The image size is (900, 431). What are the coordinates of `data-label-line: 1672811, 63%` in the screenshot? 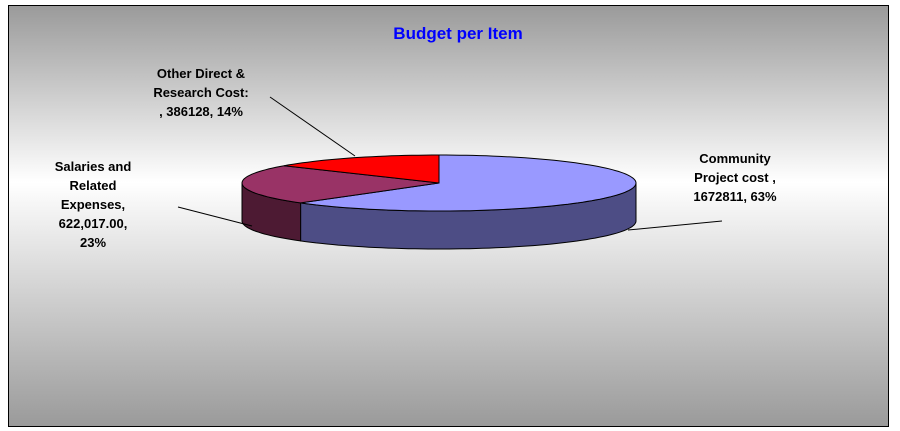 It's located at (735, 196).